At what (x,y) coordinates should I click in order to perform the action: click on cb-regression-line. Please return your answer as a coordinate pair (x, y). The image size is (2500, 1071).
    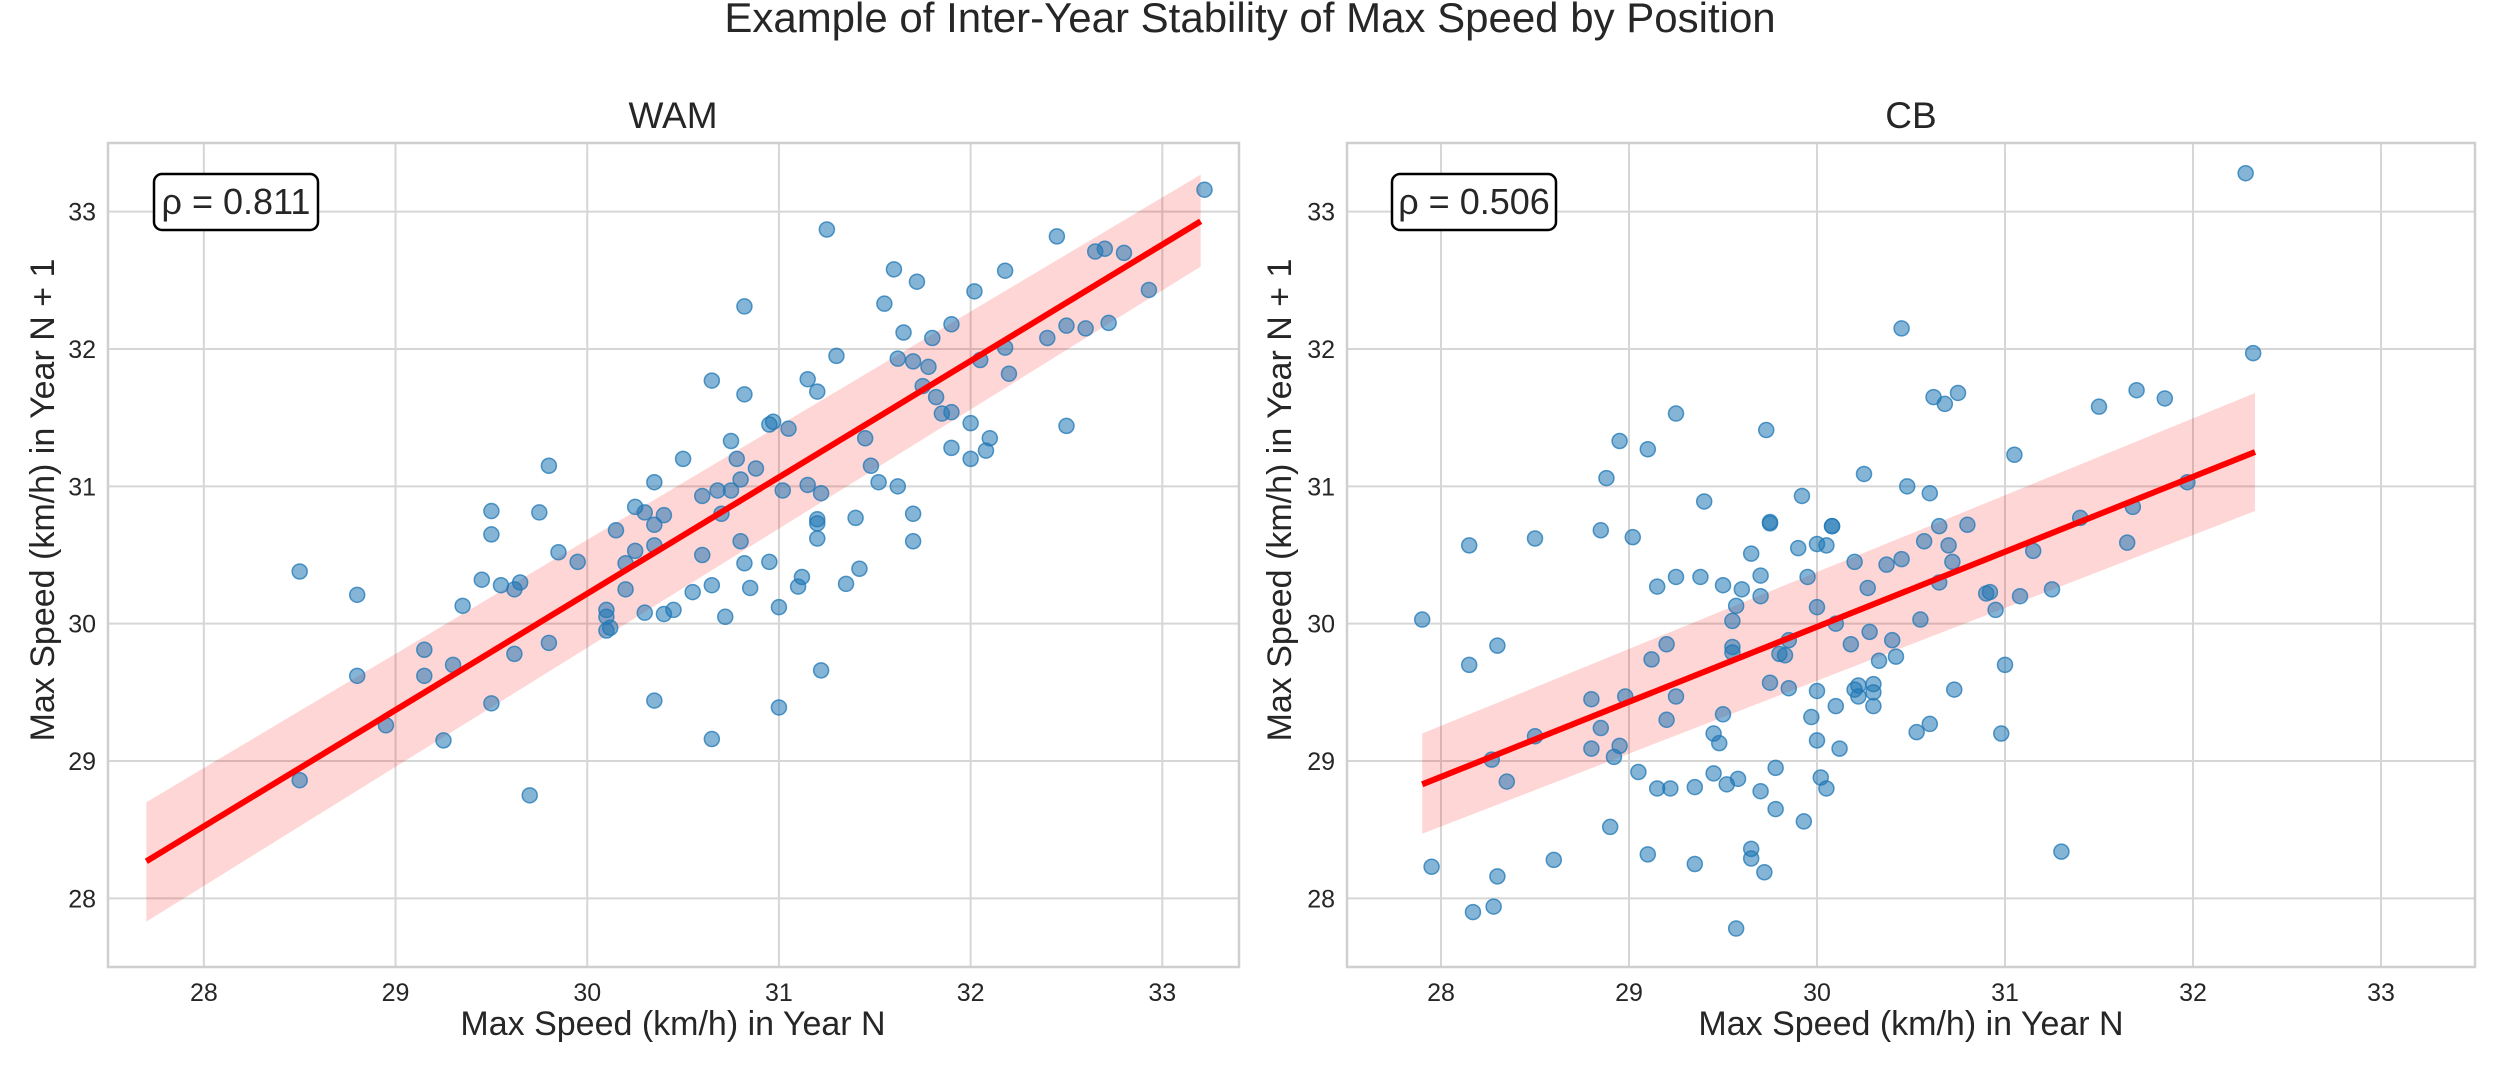
    Looking at the image, I should click on (1839, 618).